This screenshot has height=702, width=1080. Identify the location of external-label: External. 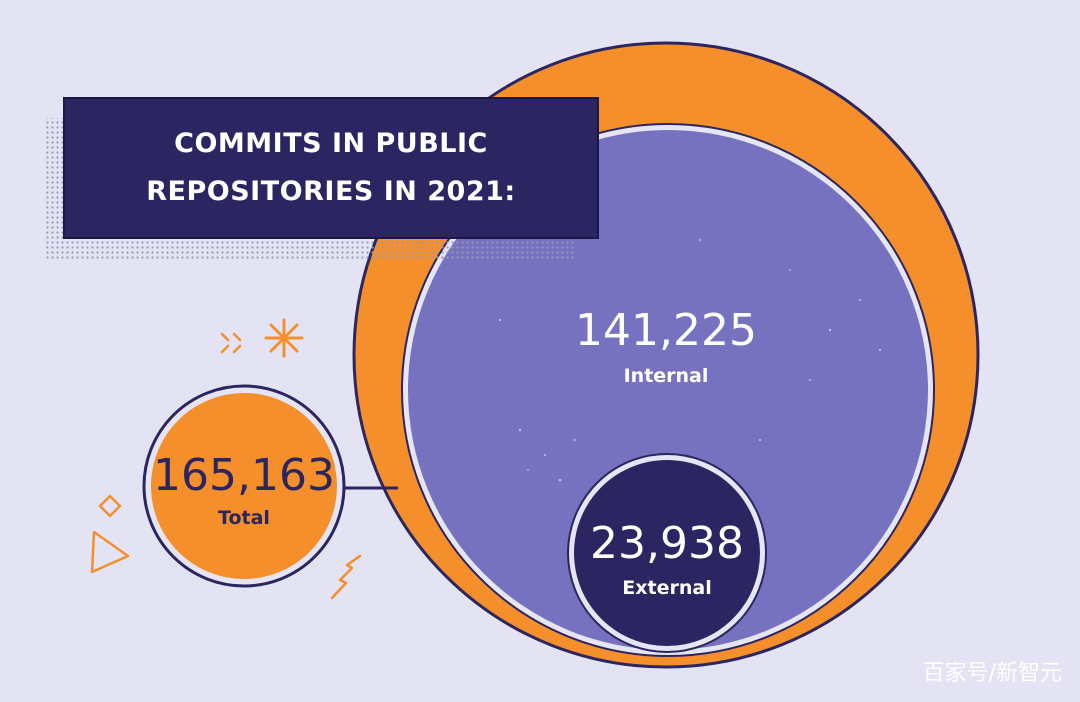
(666, 588).